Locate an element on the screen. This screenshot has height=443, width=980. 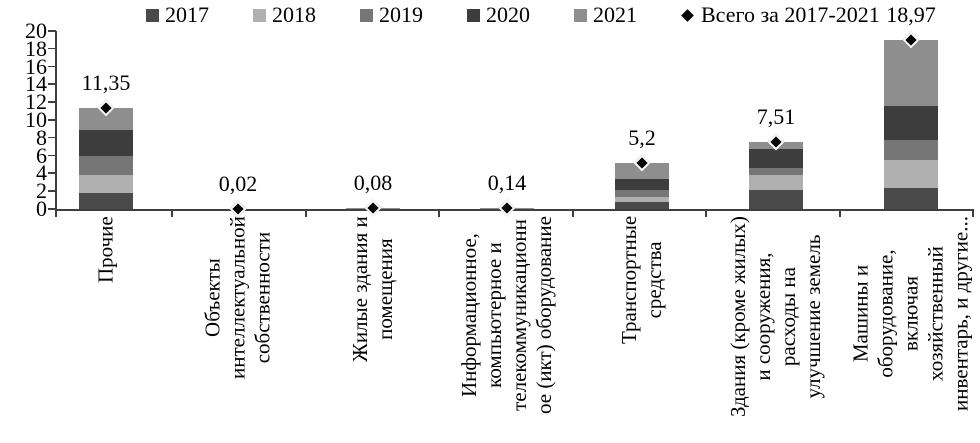
total-value-label: 0,08 is located at coordinates (373, 183).